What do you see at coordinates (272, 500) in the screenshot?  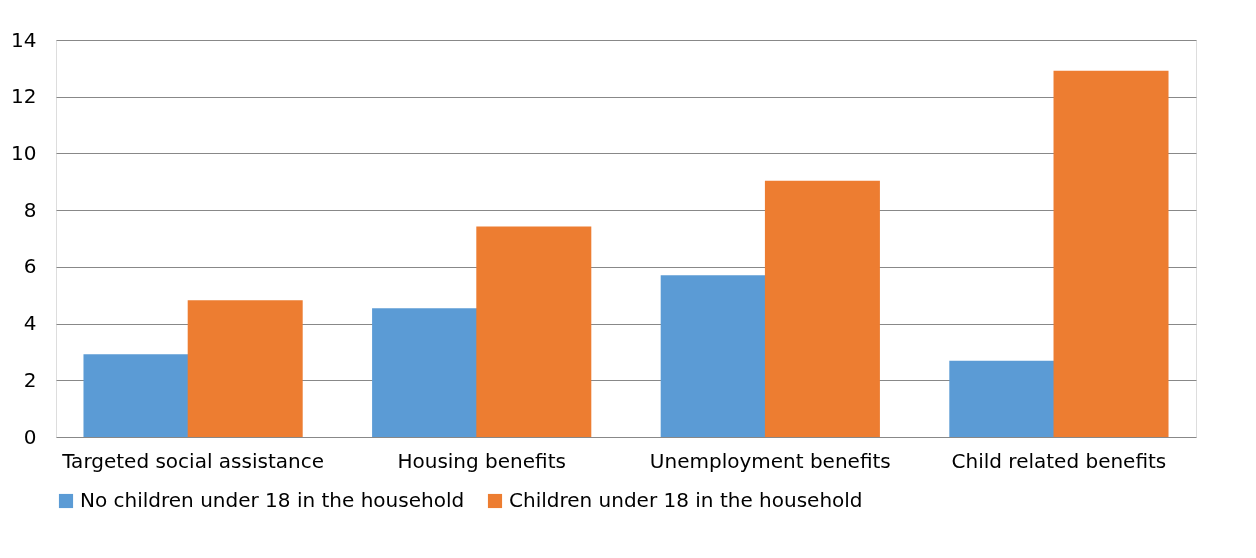 I see `legend-label: No children under 18 in the household` at bounding box center [272, 500].